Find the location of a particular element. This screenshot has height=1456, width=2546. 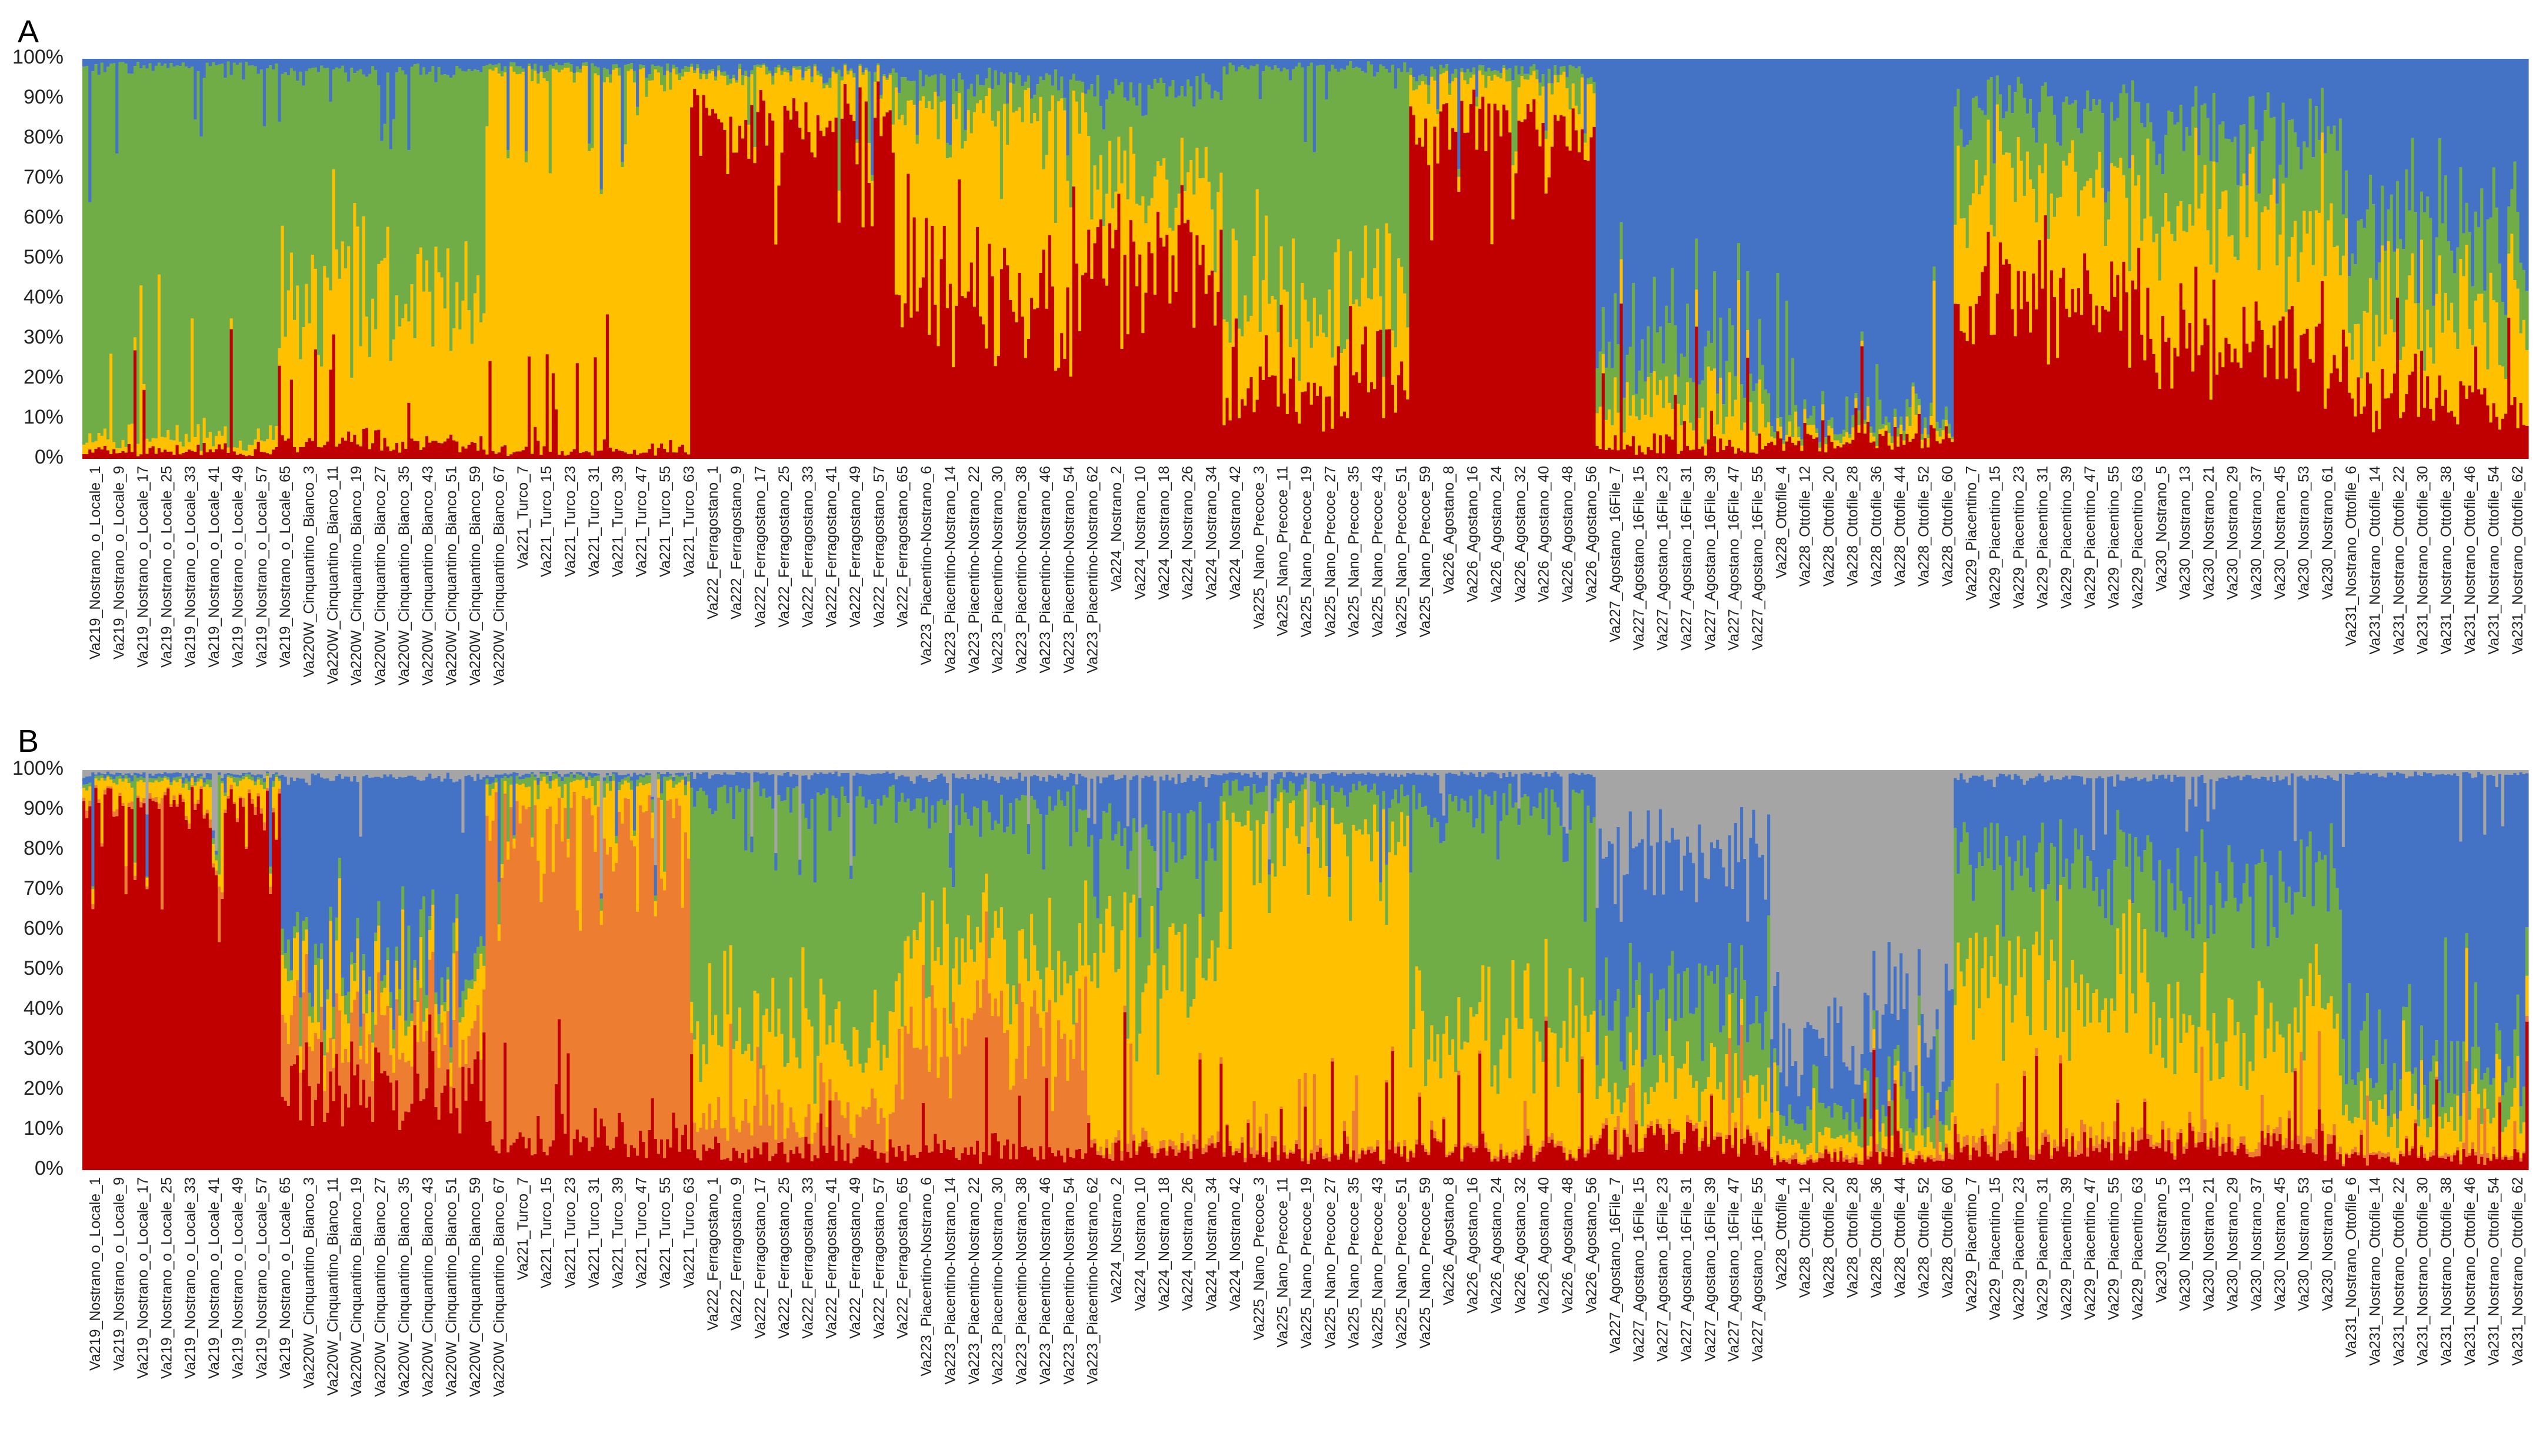

panel-label-a: A is located at coordinates (28, 31).